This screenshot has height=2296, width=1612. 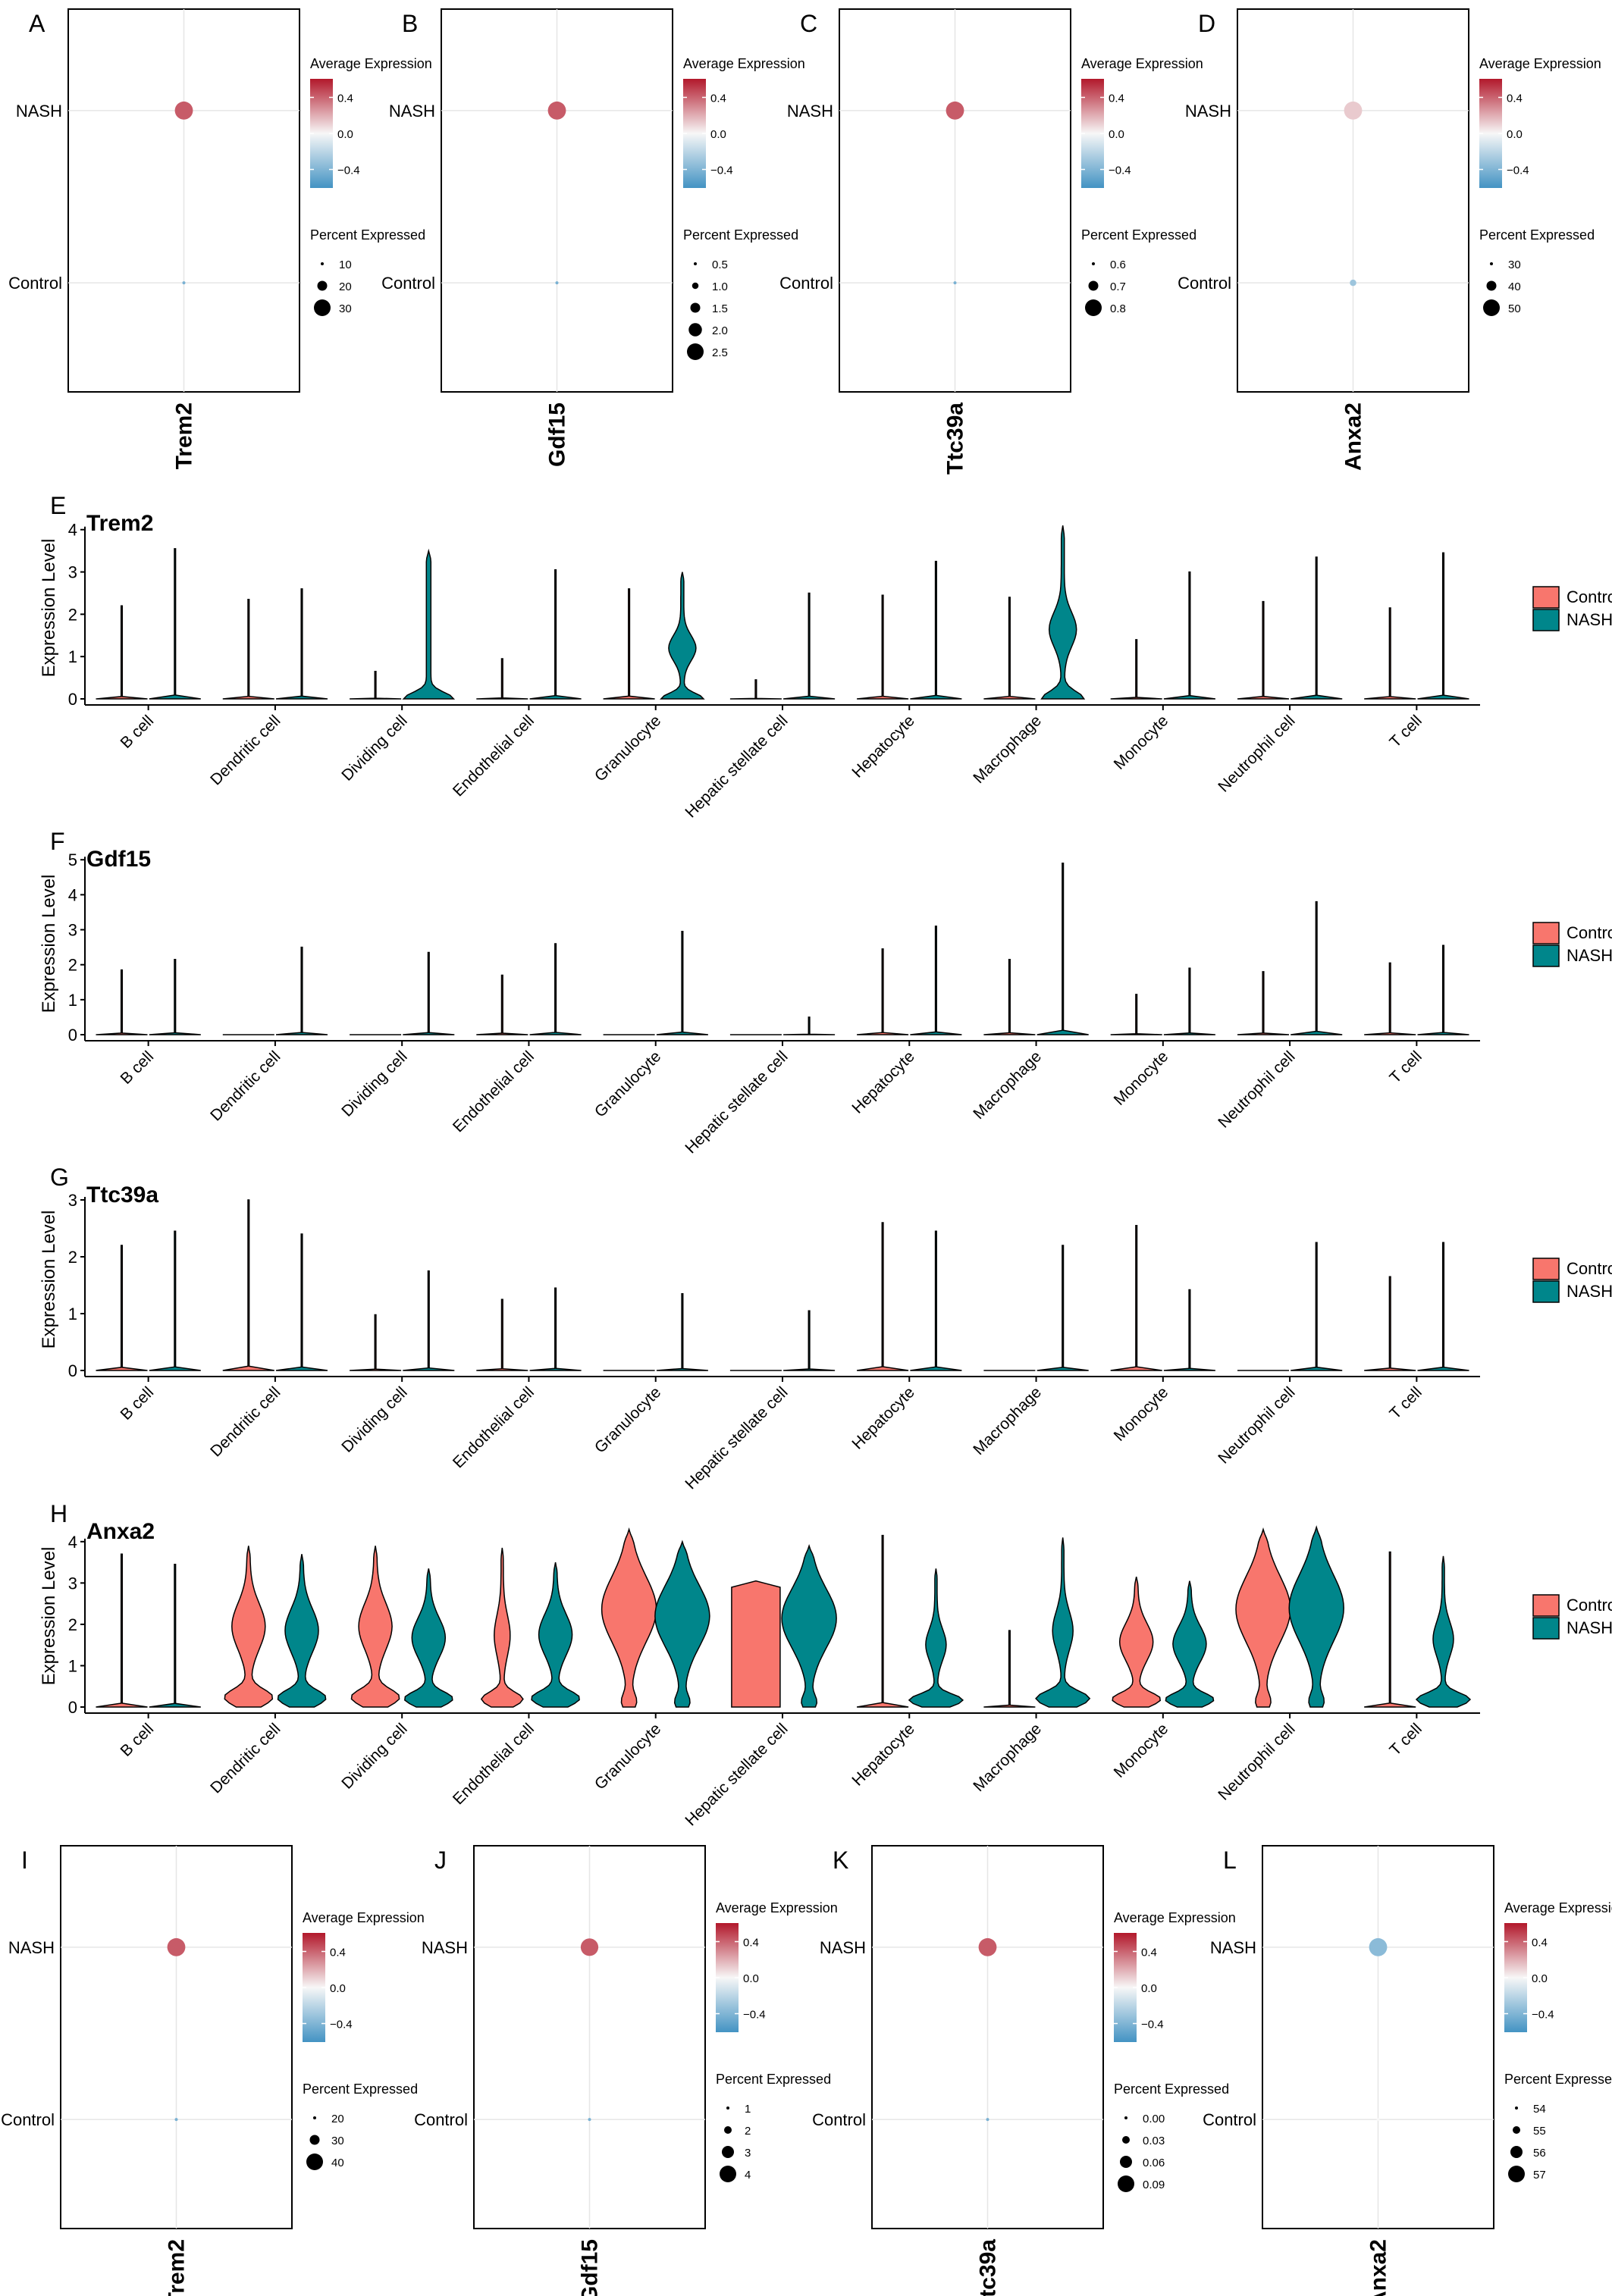 What do you see at coordinates (1118, 286) in the screenshot?
I see `size-legend-label: 0.7` at bounding box center [1118, 286].